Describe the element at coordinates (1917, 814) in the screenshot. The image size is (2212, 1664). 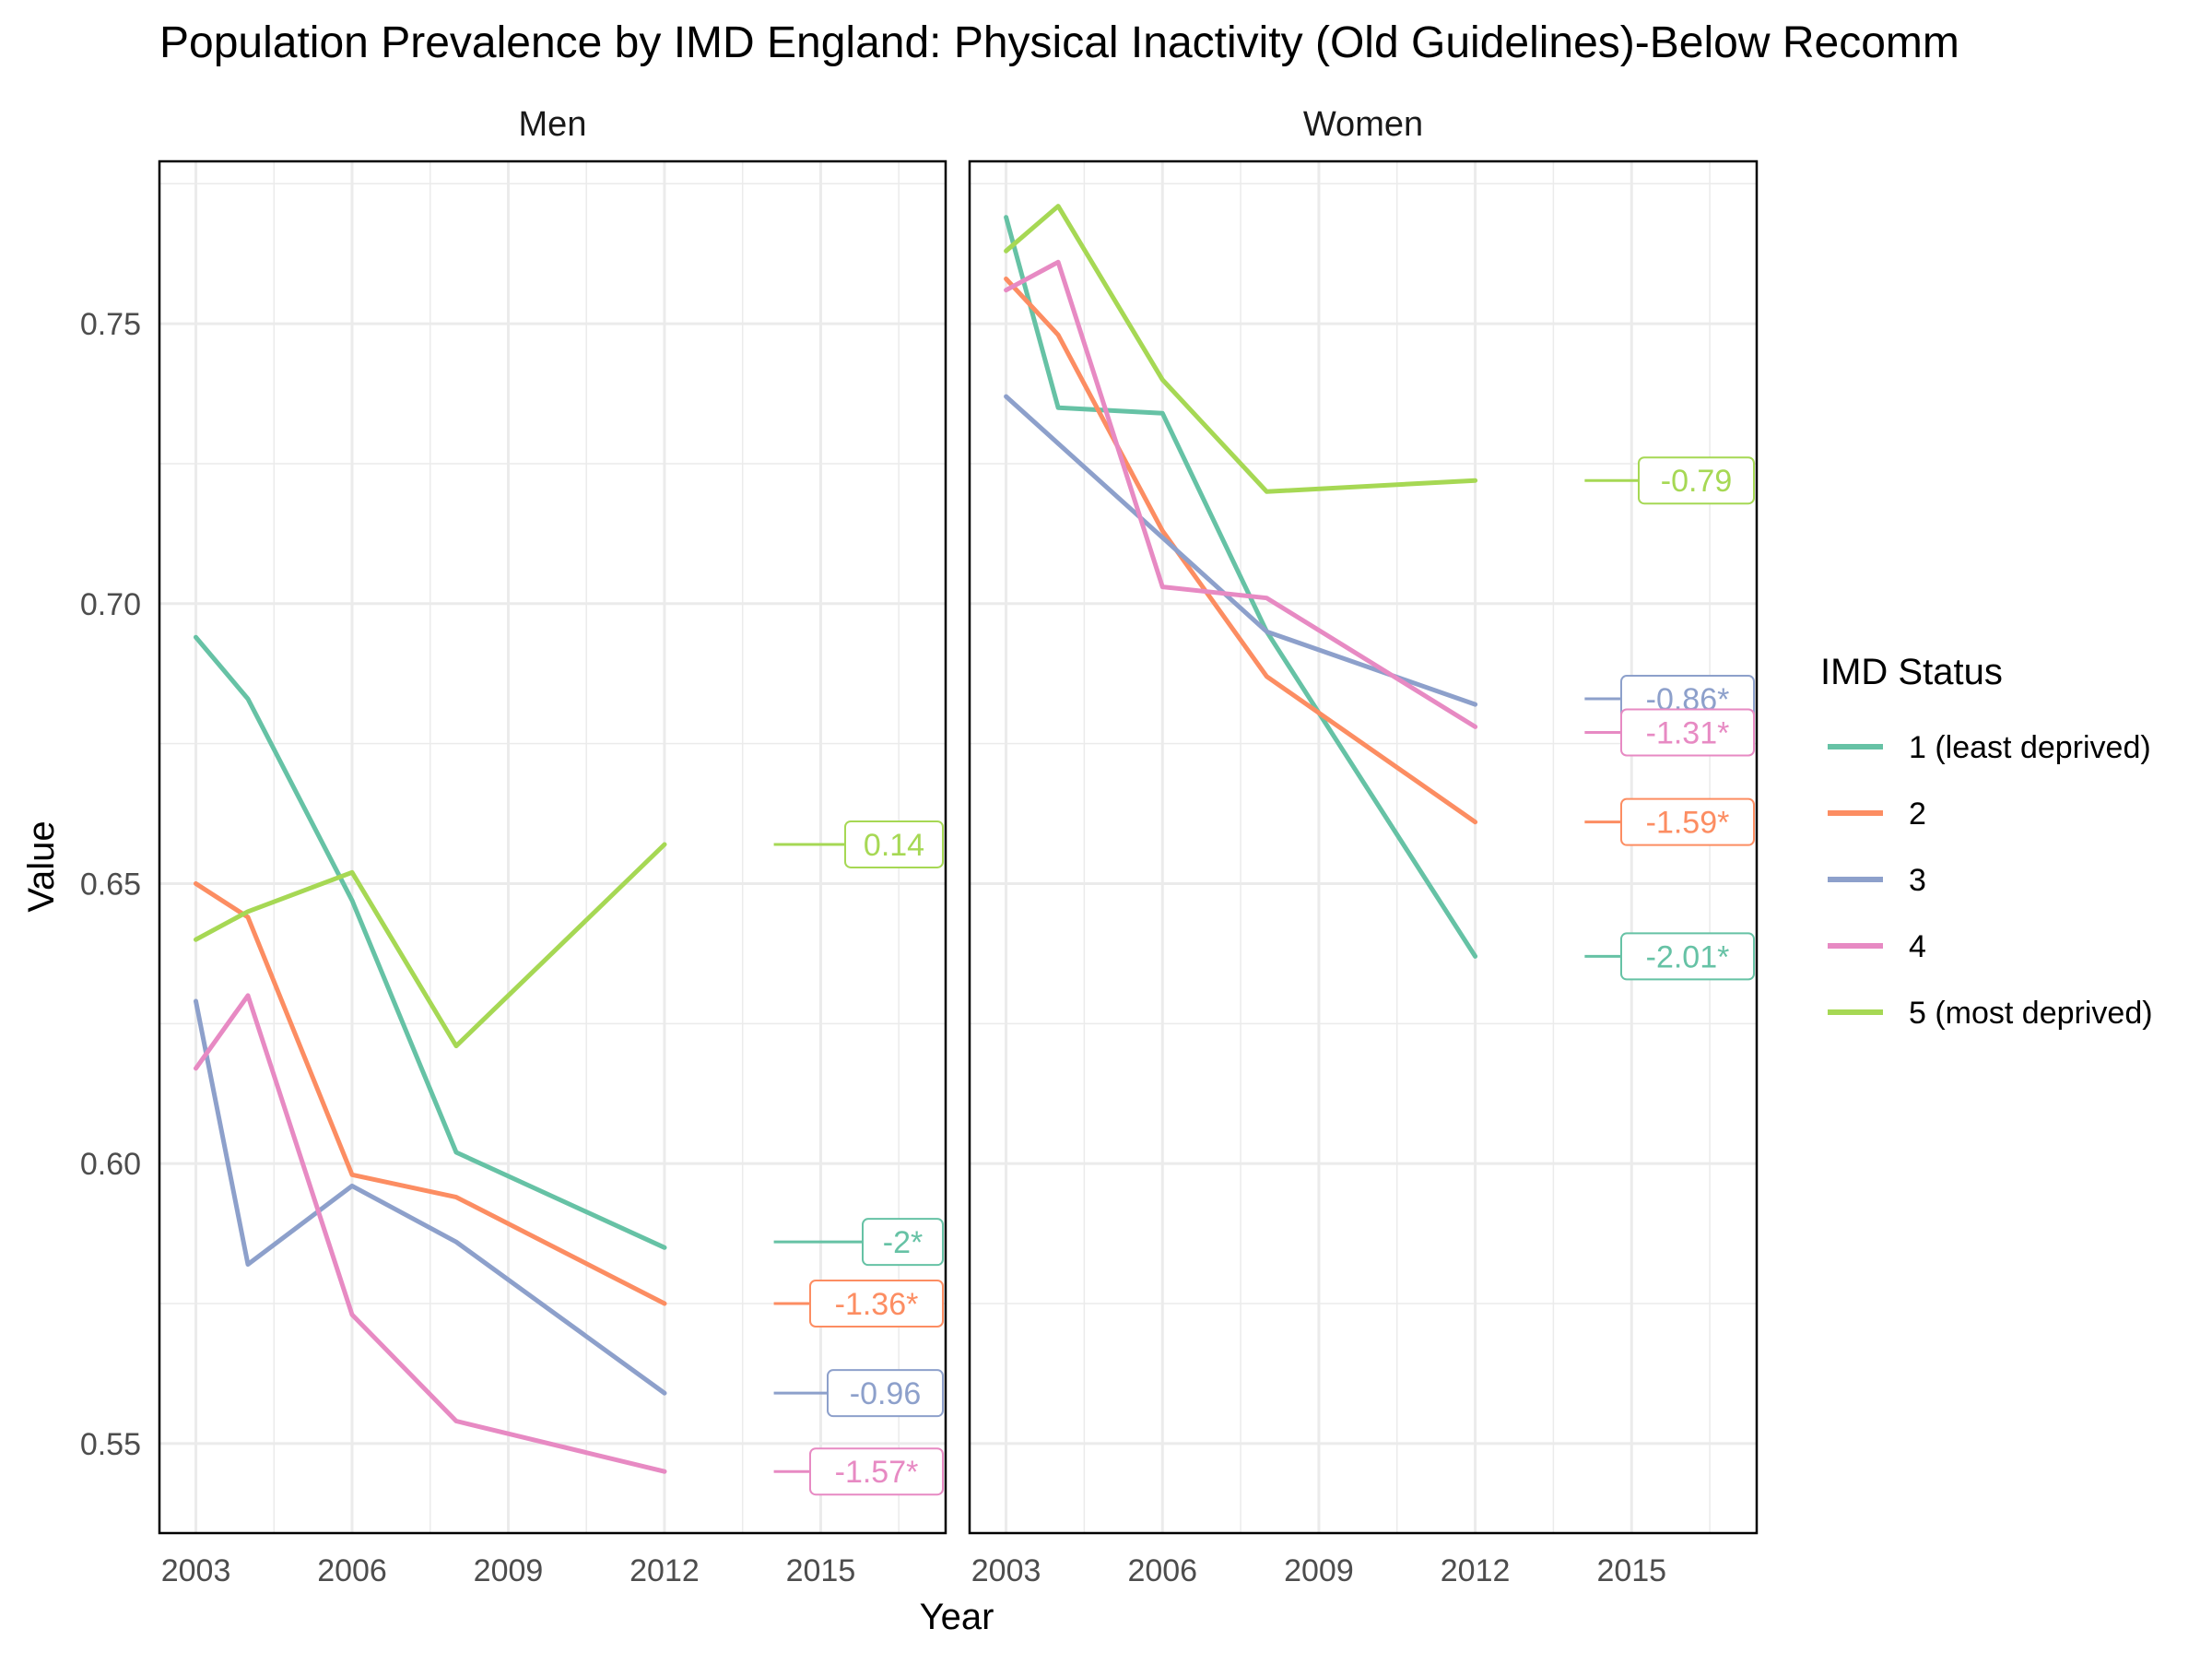
I see `legend-label: 2` at that location.